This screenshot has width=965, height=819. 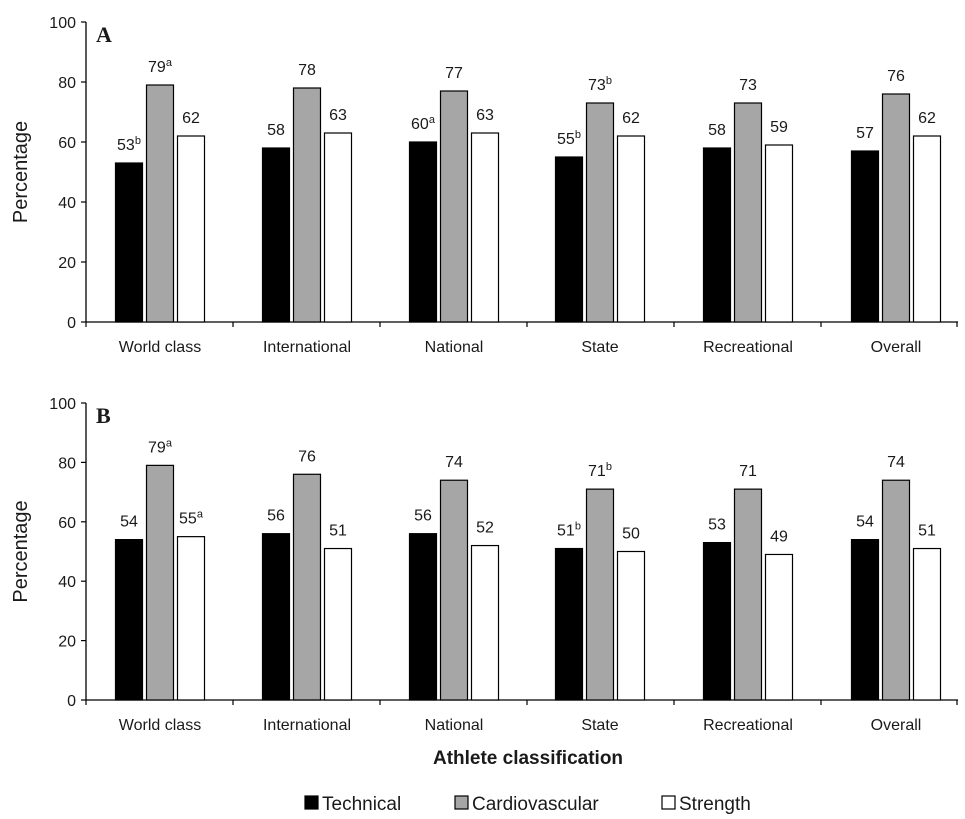 What do you see at coordinates (307, 456) in the screenshot?
I see `bar-value-label: 76` at bounding box center [307, 456].